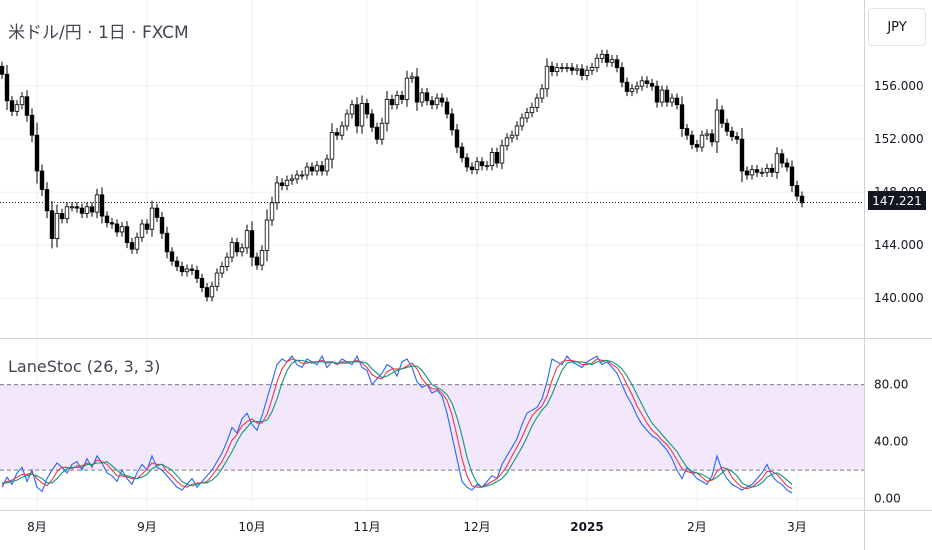  I want to click on time-tick-label: 10月, so click(251, 527).